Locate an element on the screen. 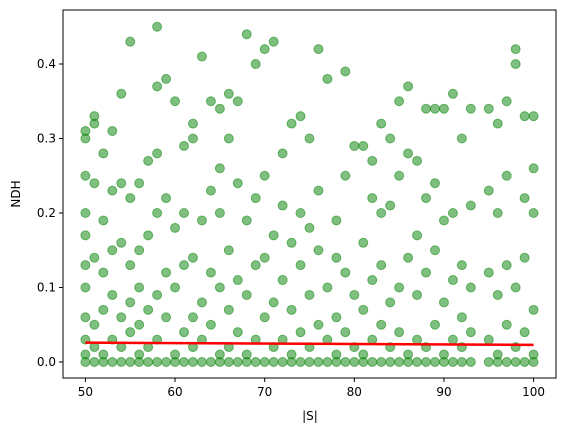 The height and width of the screenshot is (433, 567). x-tick-label: 50 is located at coordinates (85, 392).